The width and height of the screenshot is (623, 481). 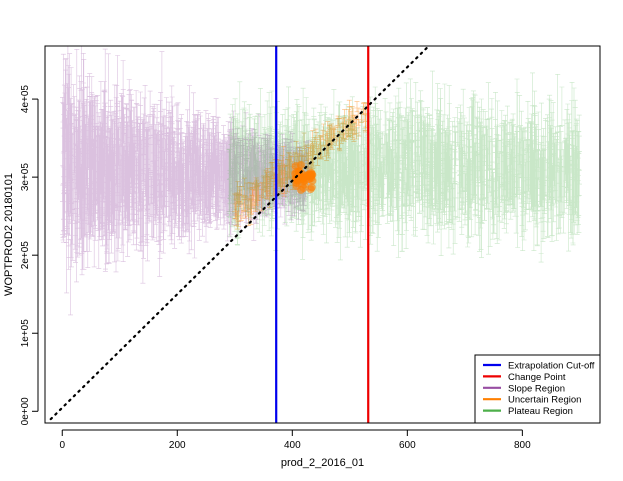 What do you see at coordinates (25, 255) in the screenshot?
I see `y-tick-label: 2e+05` at bounding box center [25, 255].